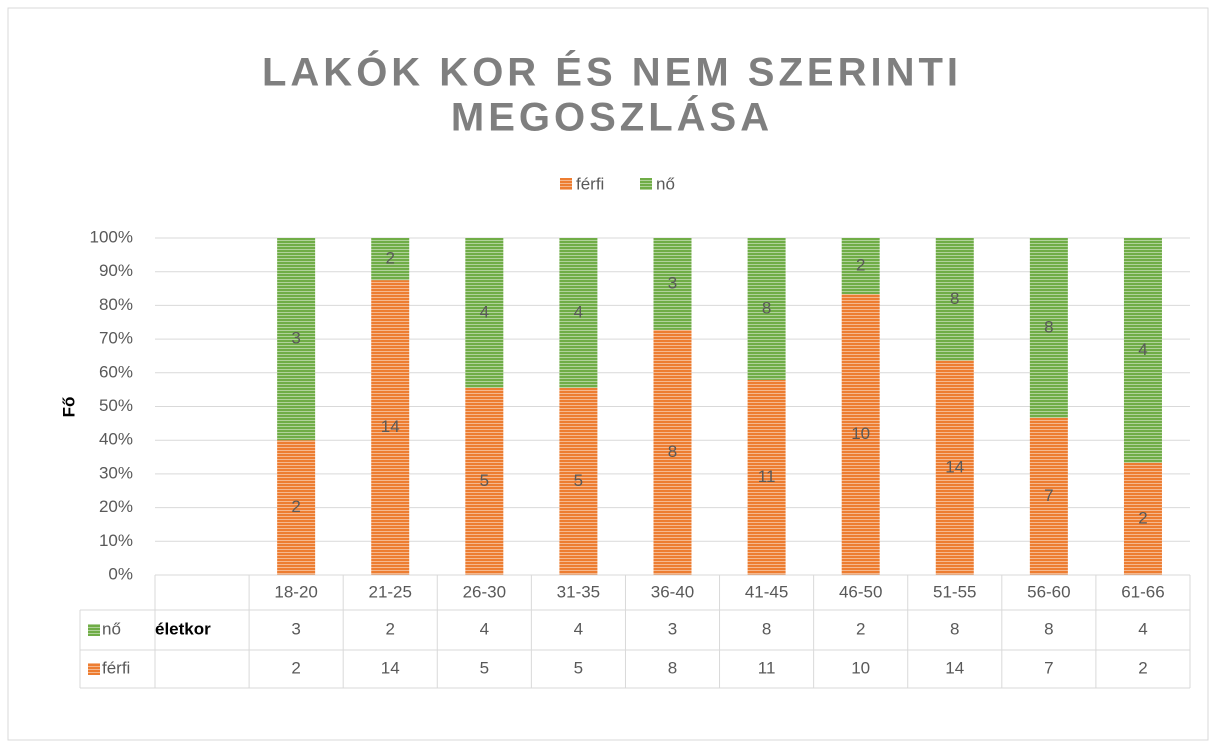  What do you see at coordinates (68, 407) in the screenshot?
I see `y-axis-label: Fő` at bounding box center [68, 407].